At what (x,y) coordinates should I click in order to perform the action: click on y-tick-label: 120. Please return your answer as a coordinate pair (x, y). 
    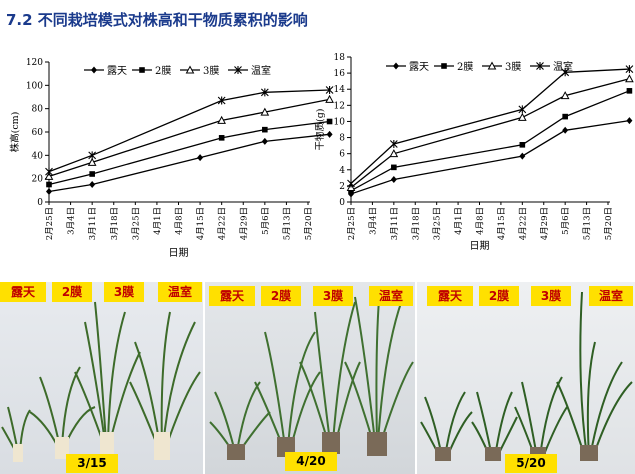
    Looking at the image, I should click on (34, 63).